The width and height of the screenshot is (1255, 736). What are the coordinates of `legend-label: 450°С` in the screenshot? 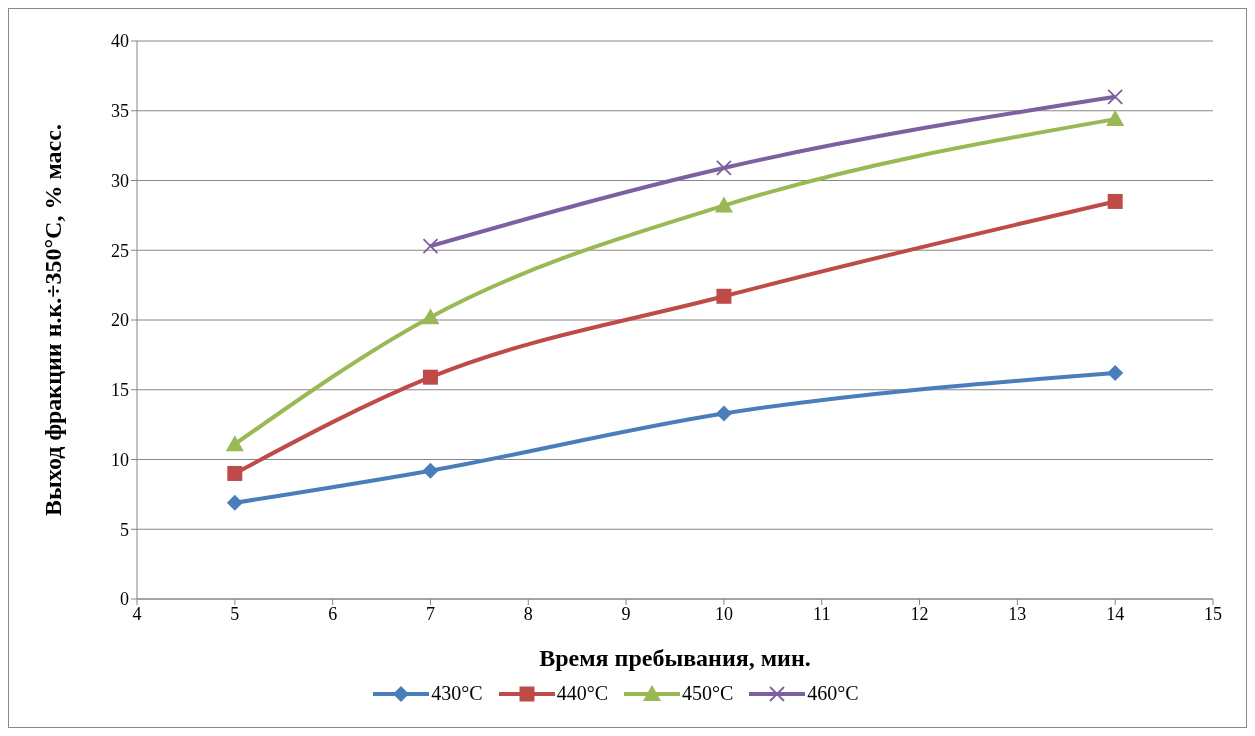 It's located at (708, 693).